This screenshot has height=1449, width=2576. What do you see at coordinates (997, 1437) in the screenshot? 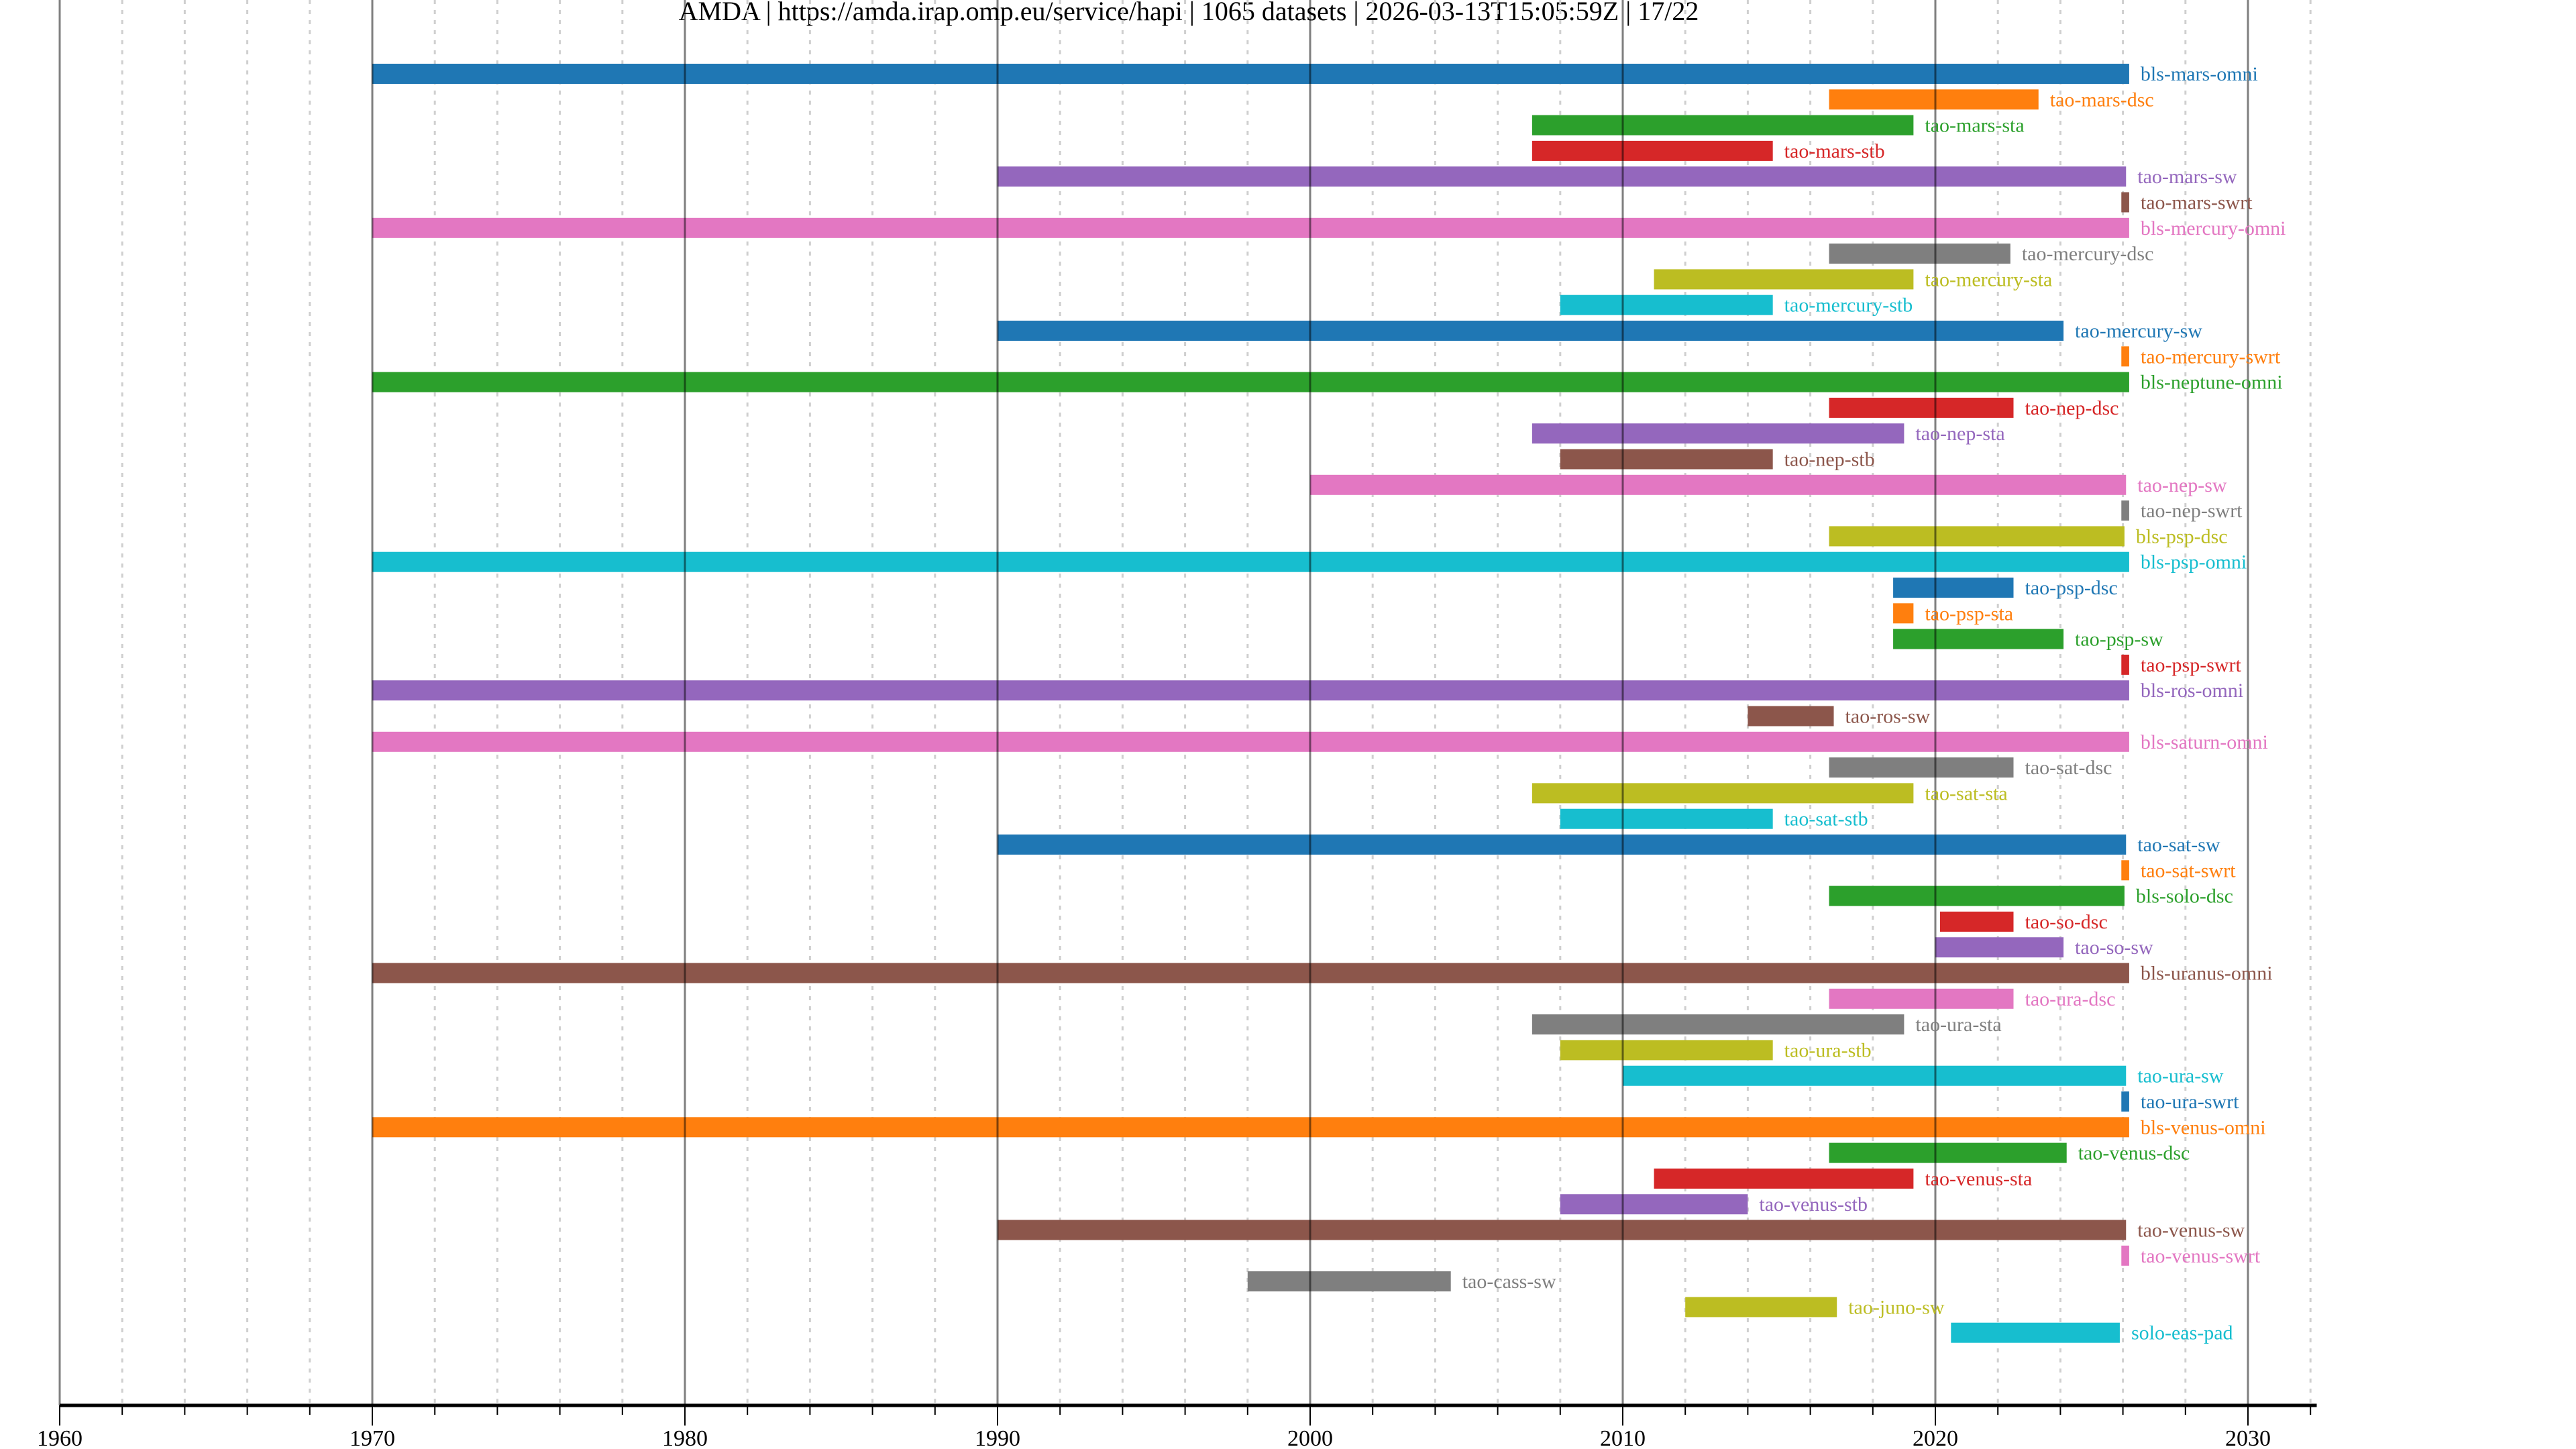
I see `x-tick-label: 1990` at bounding box center [997, 1437].